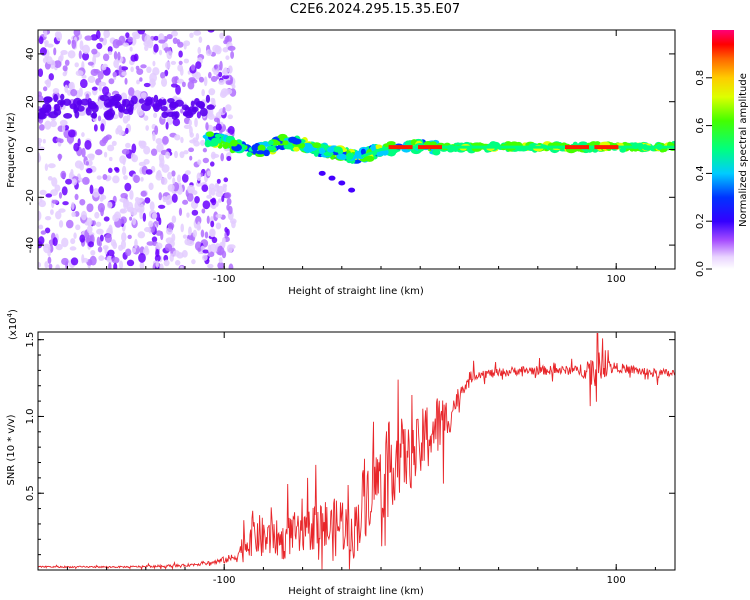 This screenshot has width=750, height=600. I want to click on x-tick-label: 100, so click(616, 580).